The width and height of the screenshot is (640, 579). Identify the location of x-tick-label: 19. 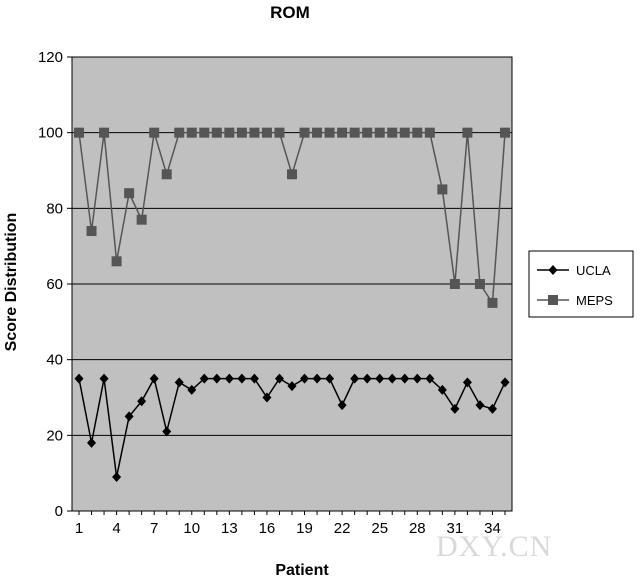
(304, 528).